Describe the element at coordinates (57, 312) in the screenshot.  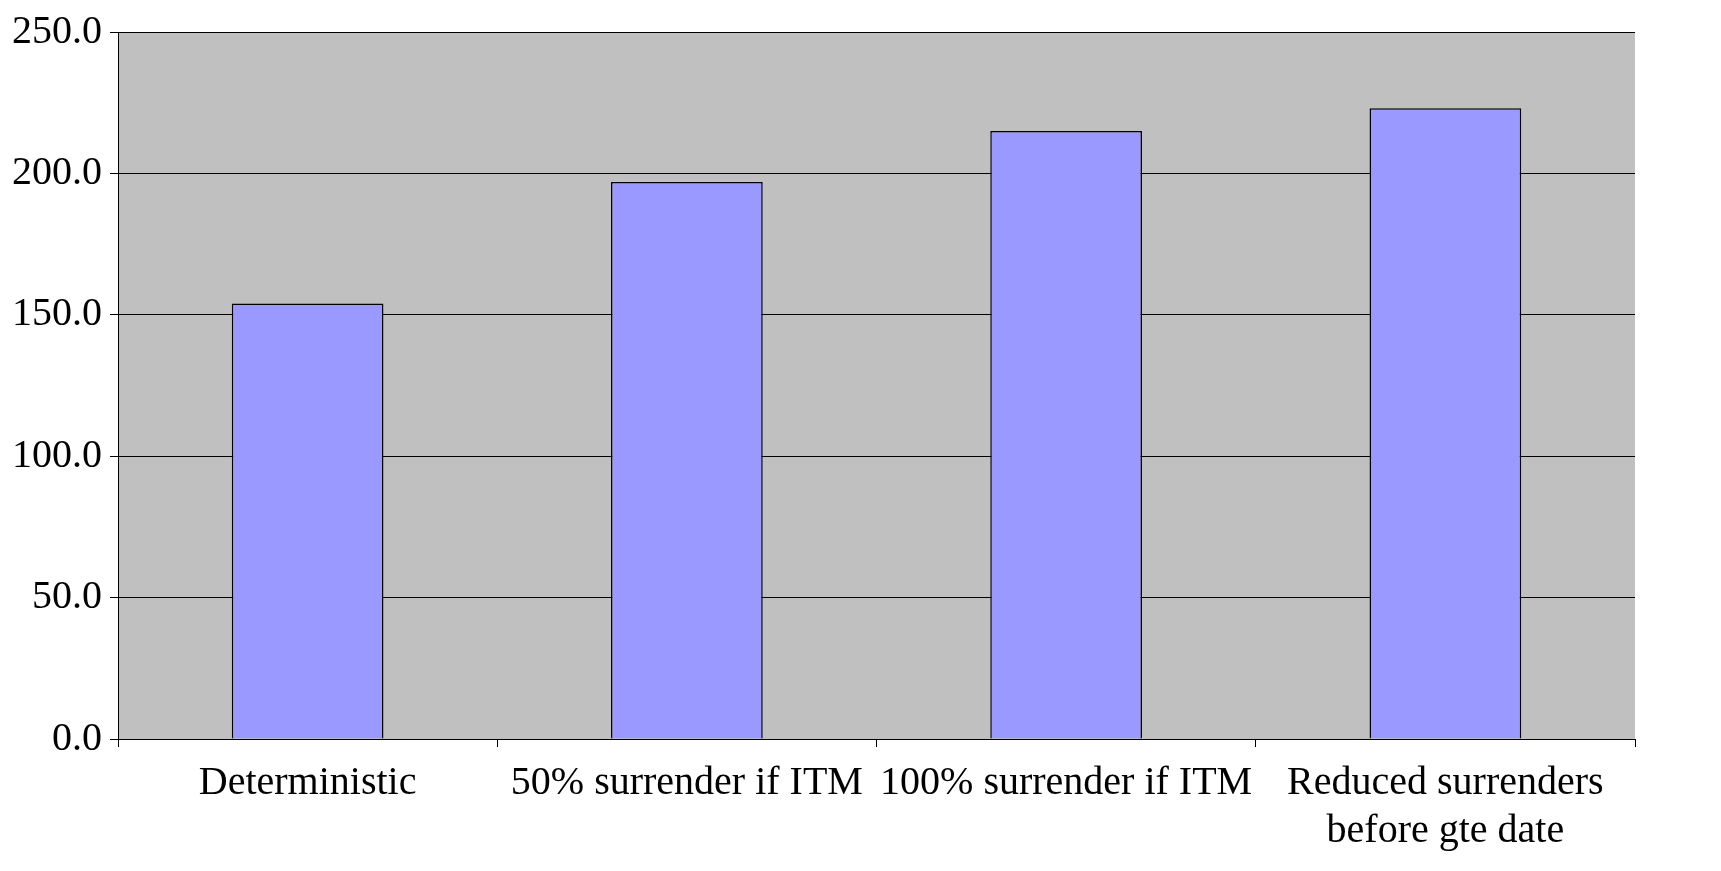
I see `y-tick-label: 150.0` at that location.